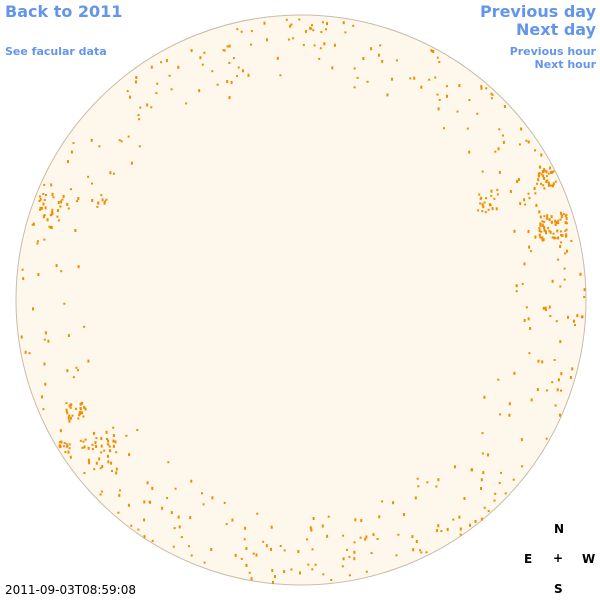 This screenshot has width=600, height=600. What do you see at coordinates (64, 11) in the screenshot?
I see `back-to-year-link: Back to 2011` at bounding box center [64, 11].